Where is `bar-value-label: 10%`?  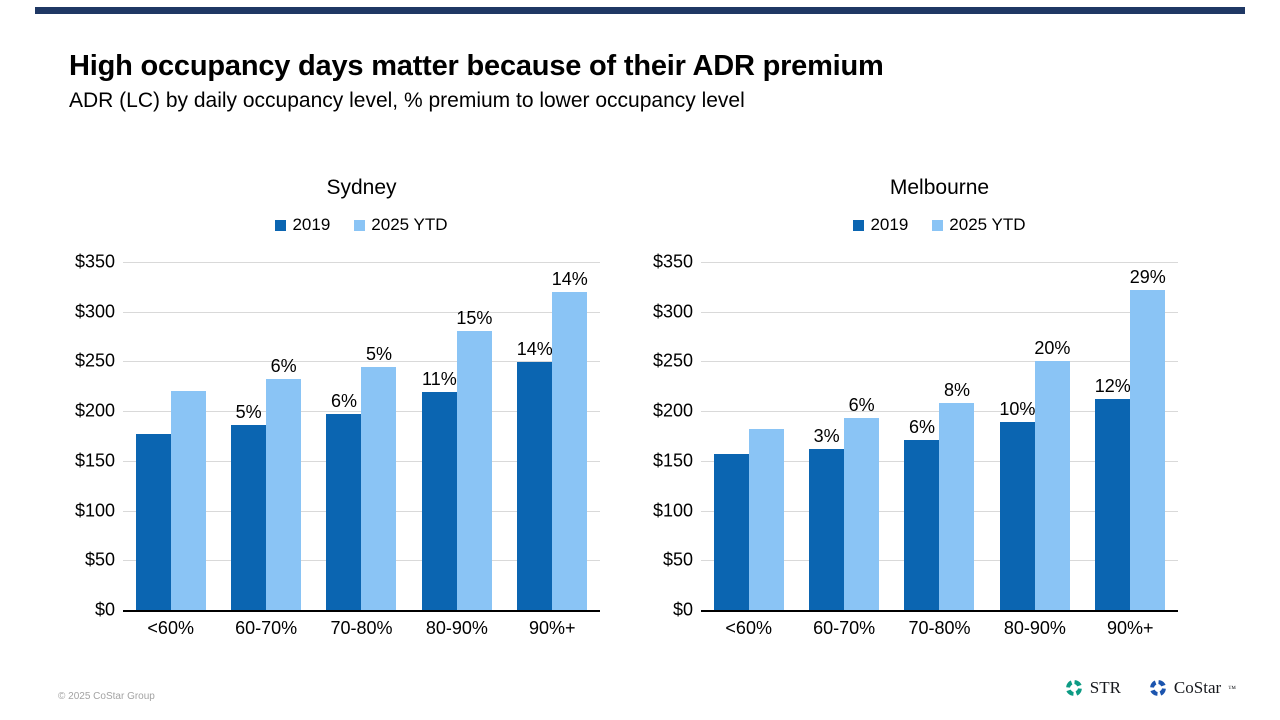 bar-value-label: 10% is located at coordinates (1017, 409).